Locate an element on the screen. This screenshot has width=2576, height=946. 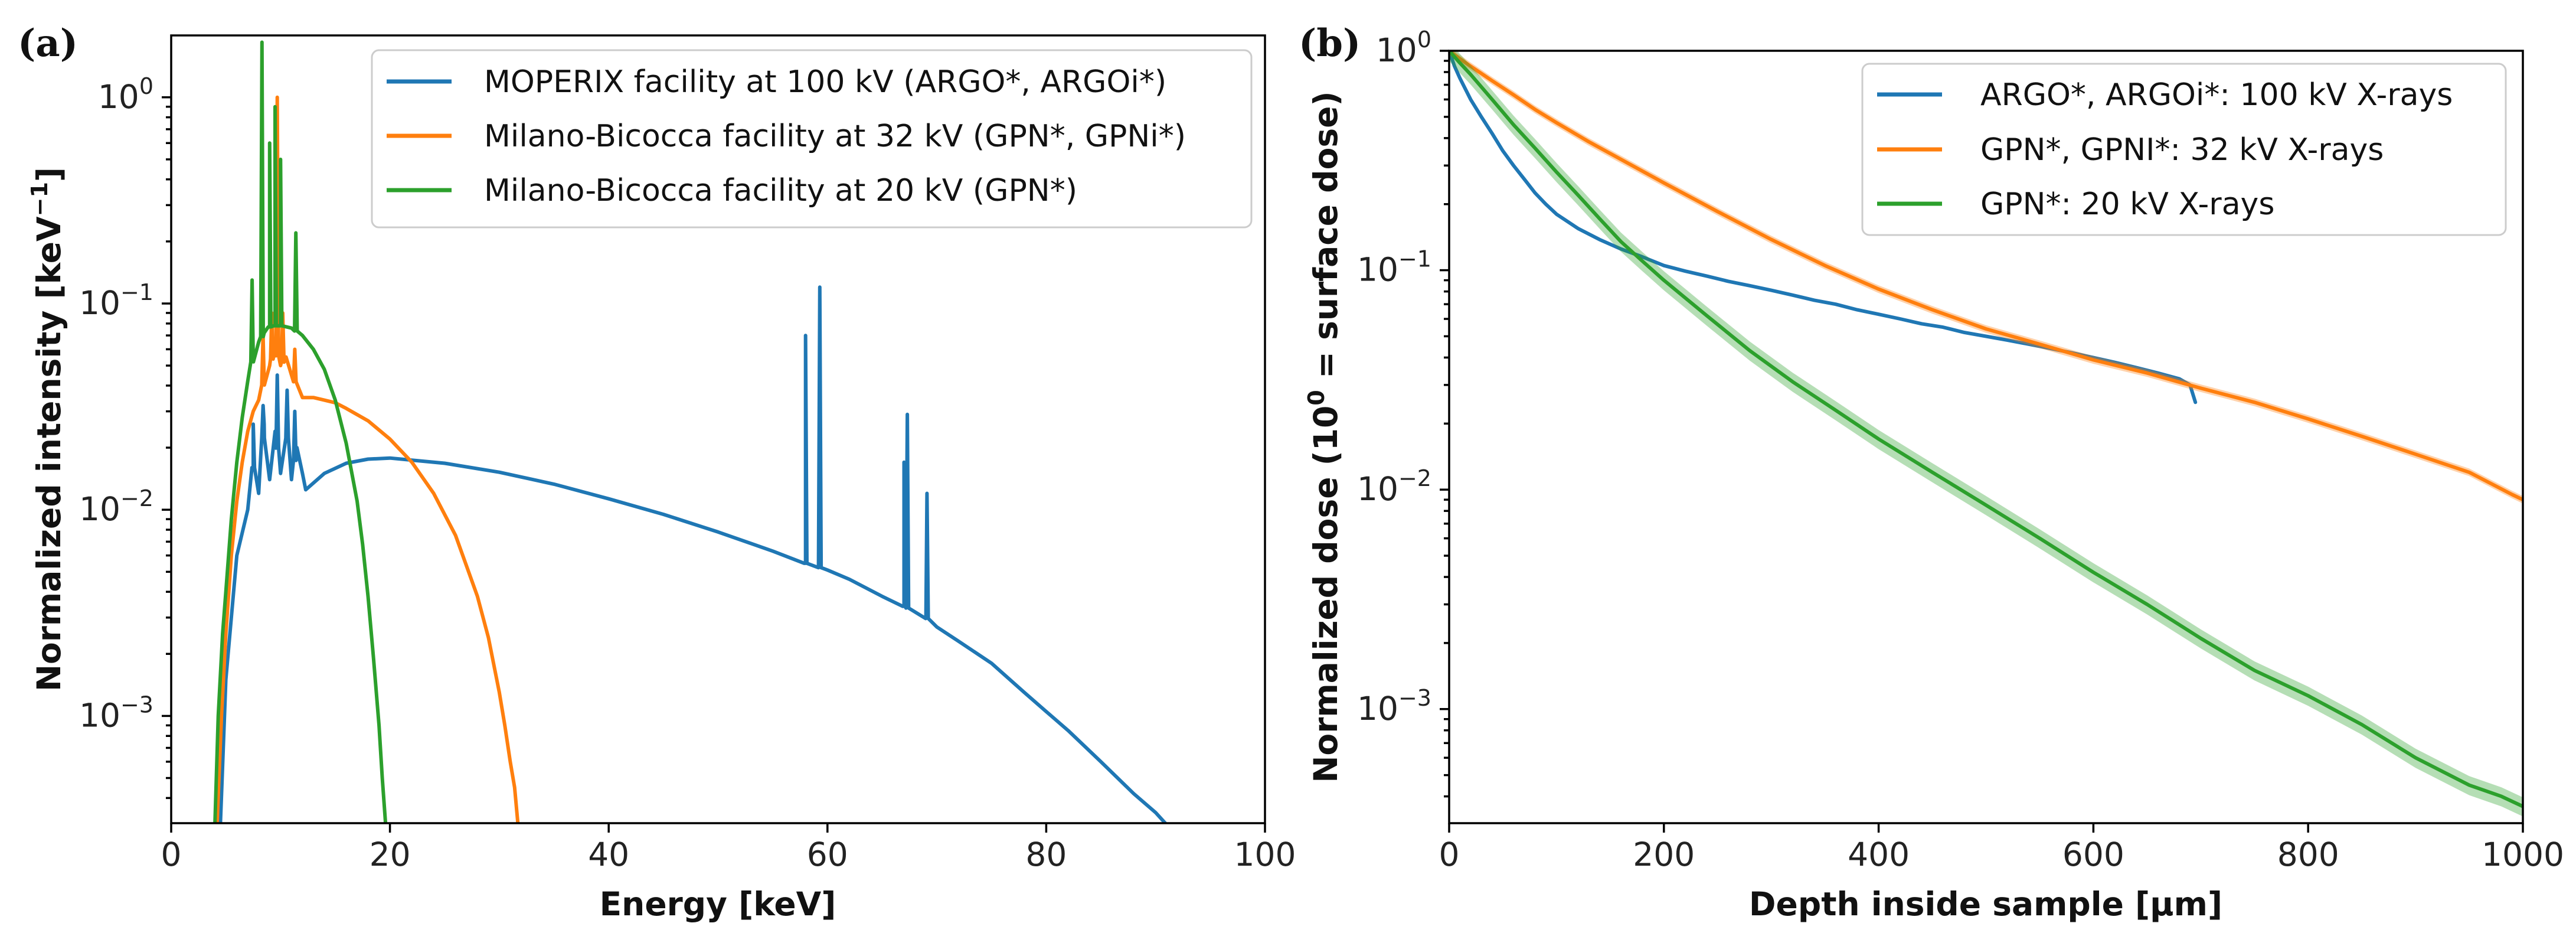
panel-a-ytick-label: 10⁻² is located at coordinates (116, 506).